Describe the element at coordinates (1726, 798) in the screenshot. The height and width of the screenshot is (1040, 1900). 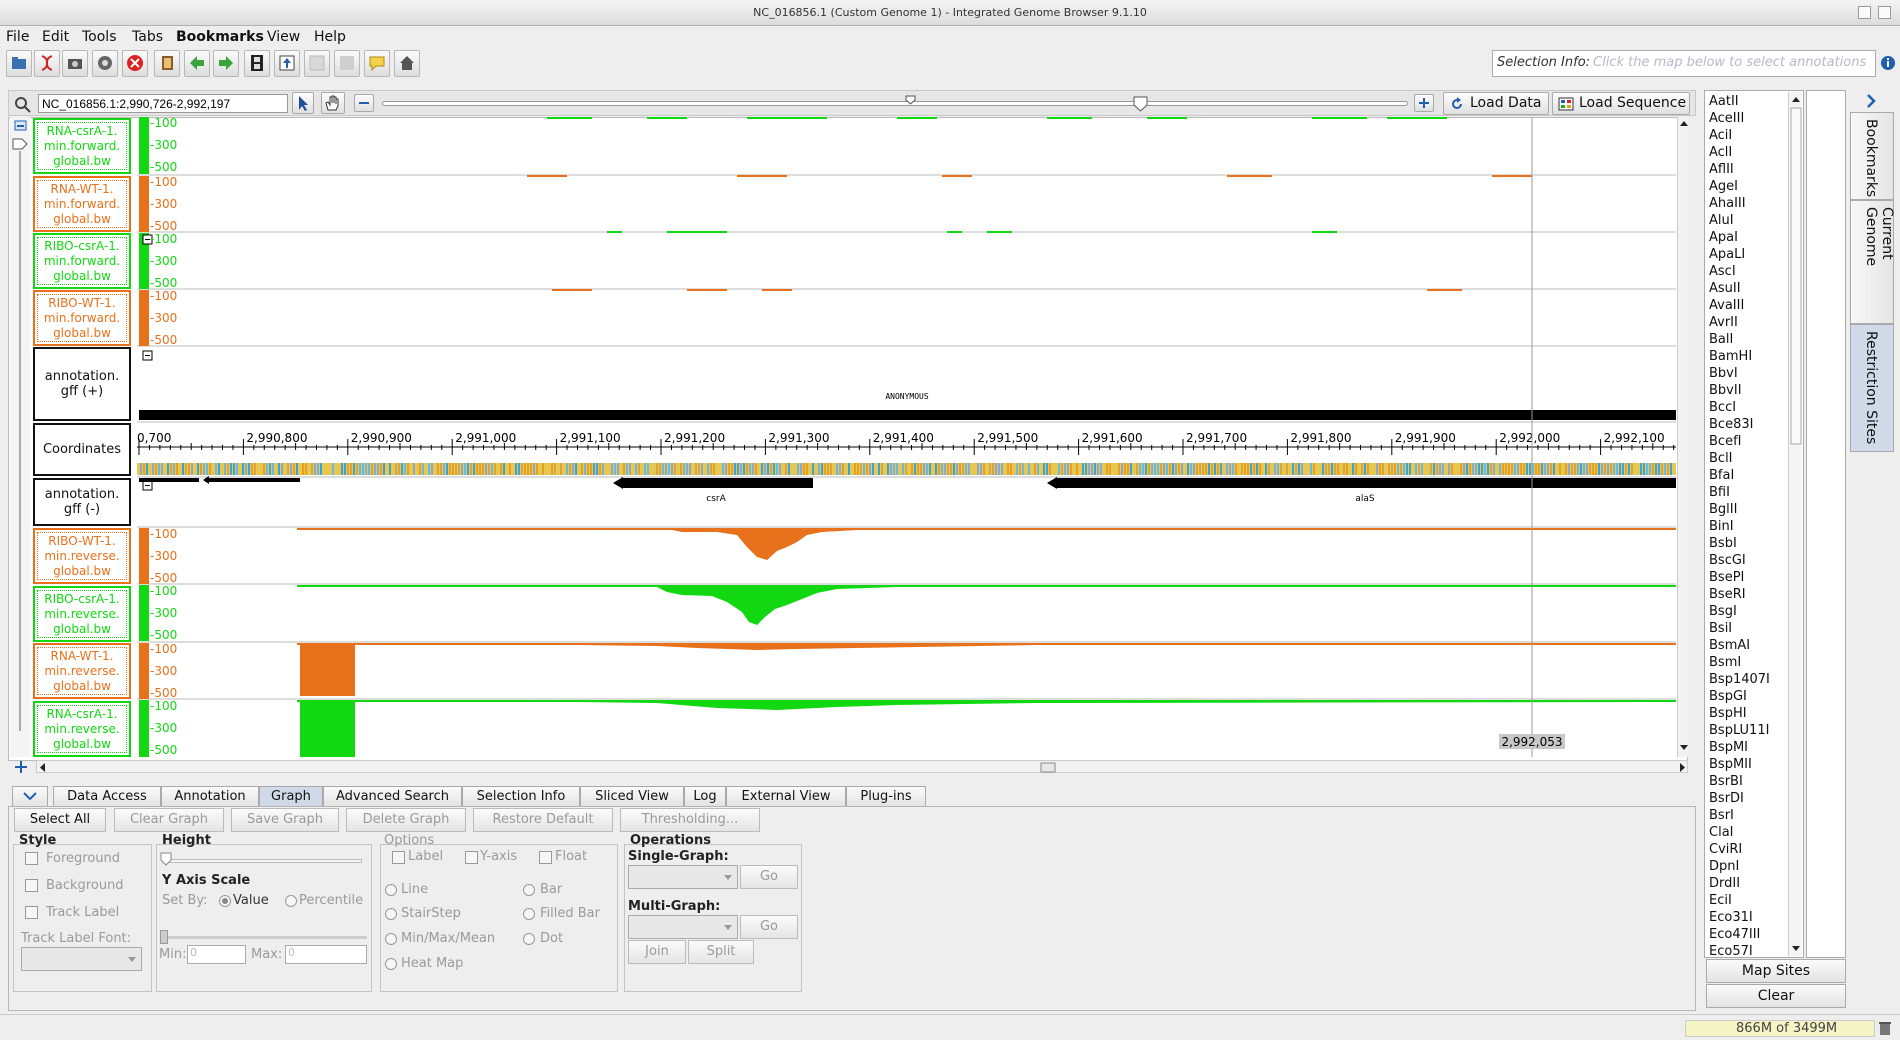
I see `restriction-enzyme-item: BsrDI` at that location.